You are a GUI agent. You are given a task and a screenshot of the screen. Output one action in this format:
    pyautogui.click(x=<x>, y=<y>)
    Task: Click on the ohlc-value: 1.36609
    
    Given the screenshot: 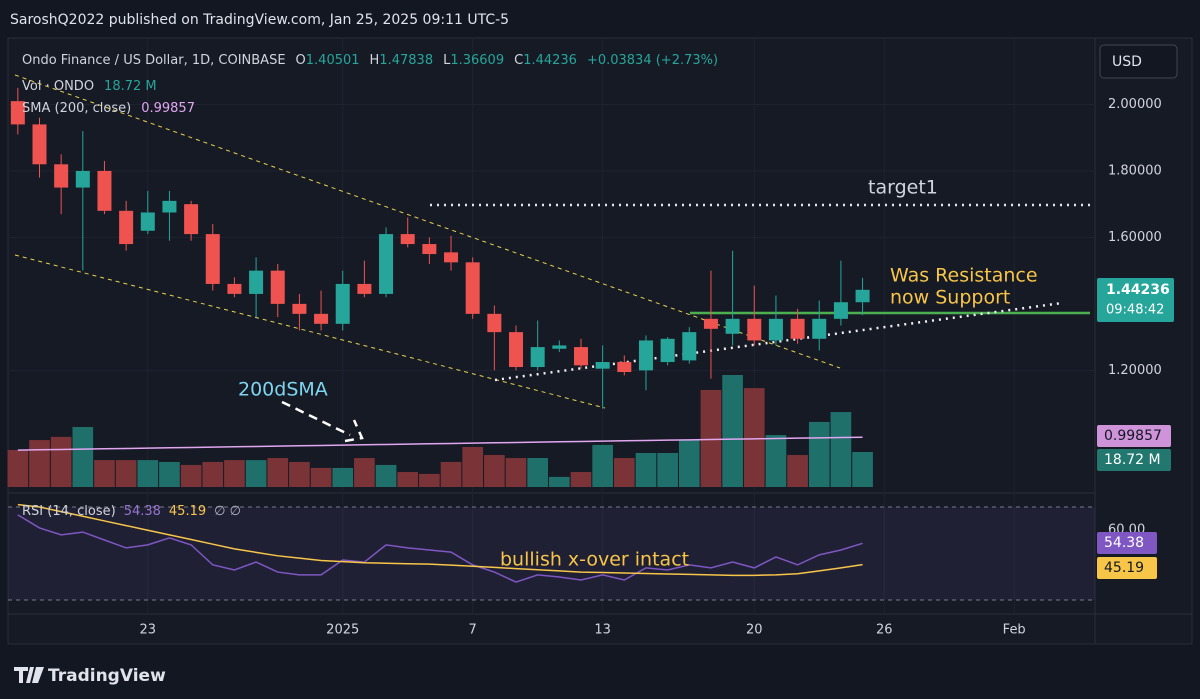 What is the action you would take?
    pyautogui.click(x=477, y=60)
    